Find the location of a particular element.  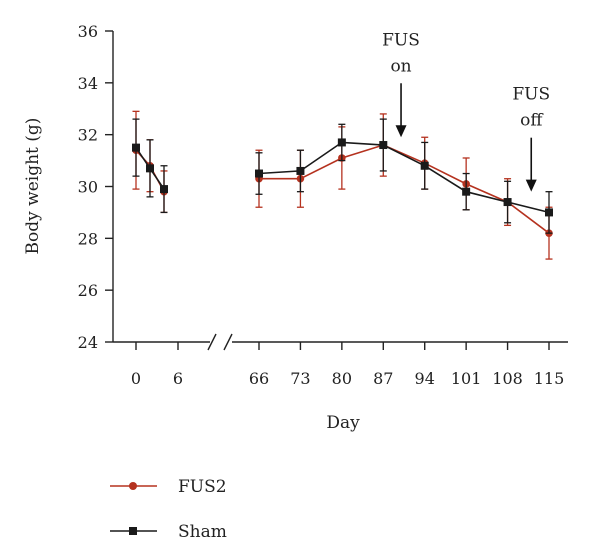

annotation-fus-on-text: on is located at coordinates (400, 66).